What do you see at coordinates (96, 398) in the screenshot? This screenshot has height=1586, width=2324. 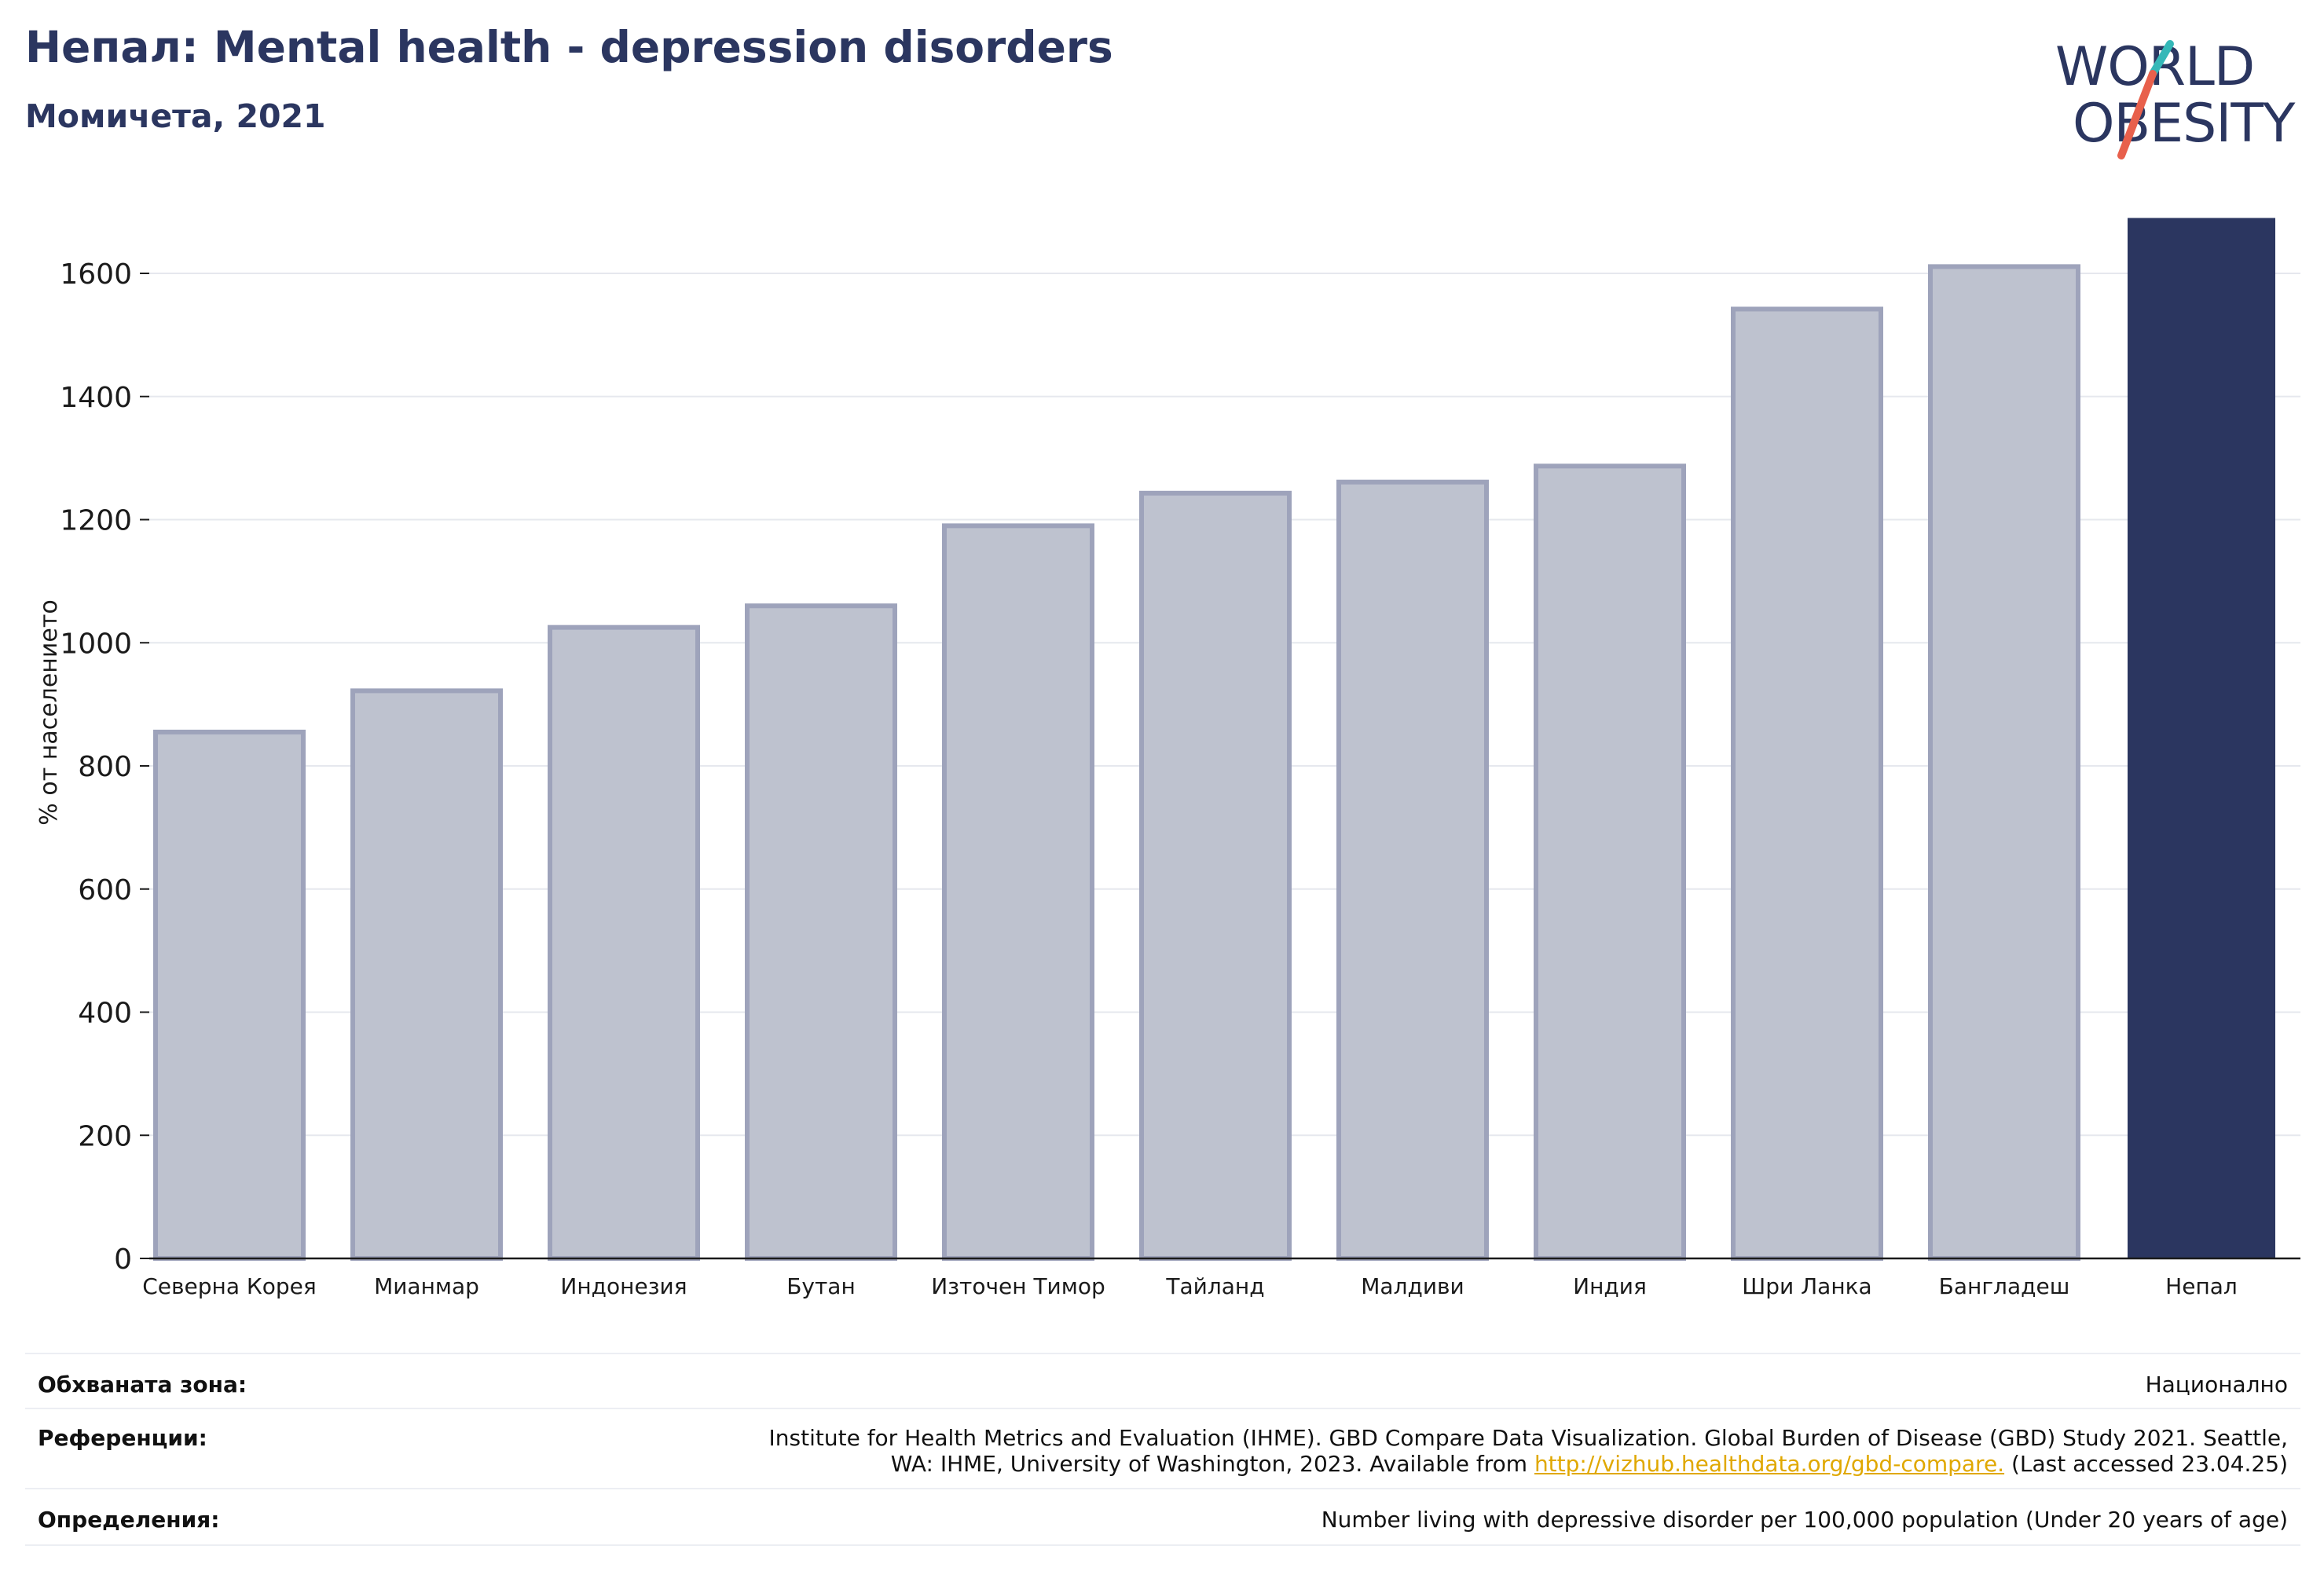 I see `y-tick-label: 1400` at bounding box center [96, 398].